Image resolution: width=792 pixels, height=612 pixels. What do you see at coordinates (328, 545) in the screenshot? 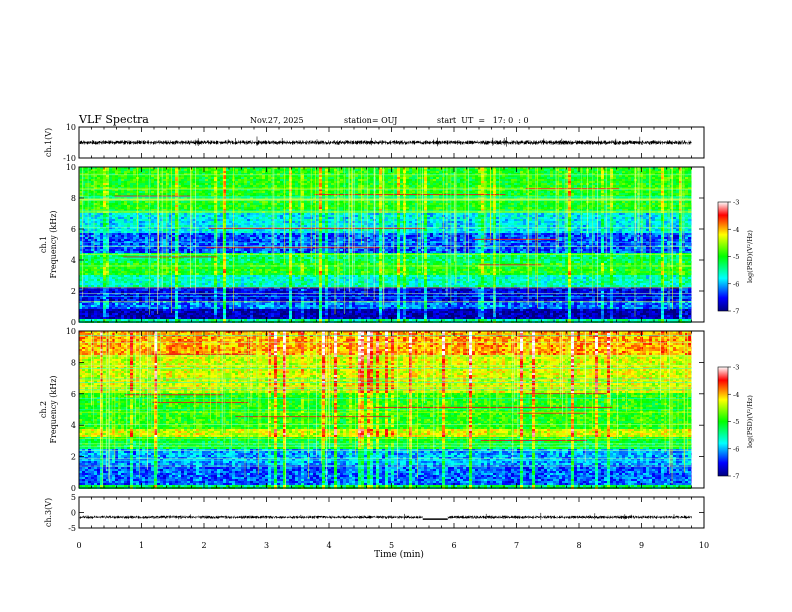
I see `time-tick-label: 4` at bounding box center [328, 545].